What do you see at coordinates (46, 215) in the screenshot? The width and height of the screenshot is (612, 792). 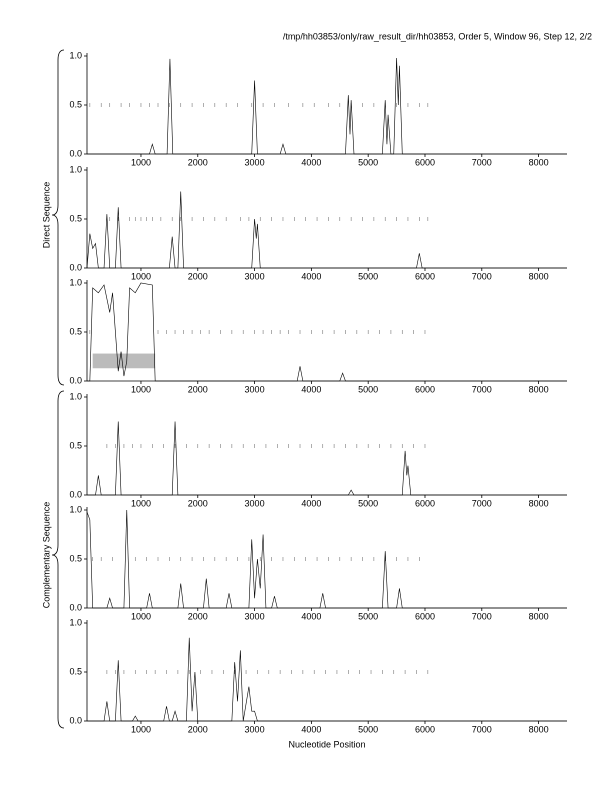 I see `group-label: Direct Sequence` at bounding box center [46, 215].